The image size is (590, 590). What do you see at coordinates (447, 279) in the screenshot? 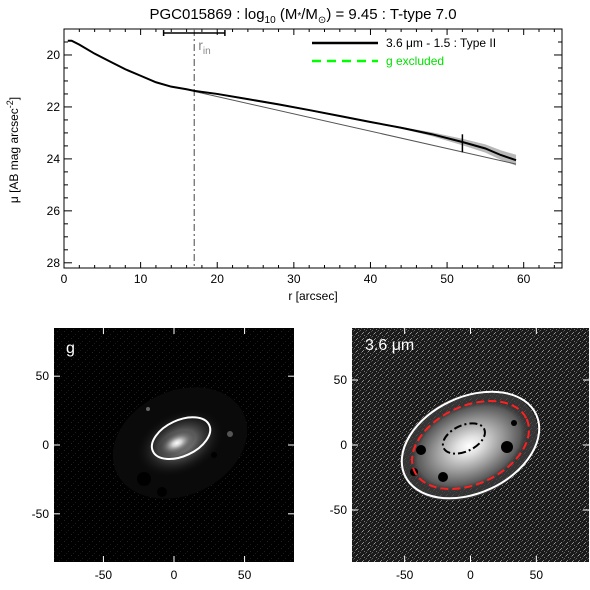
I see `x-tick-label: 50` at bounding box center [447, 279].